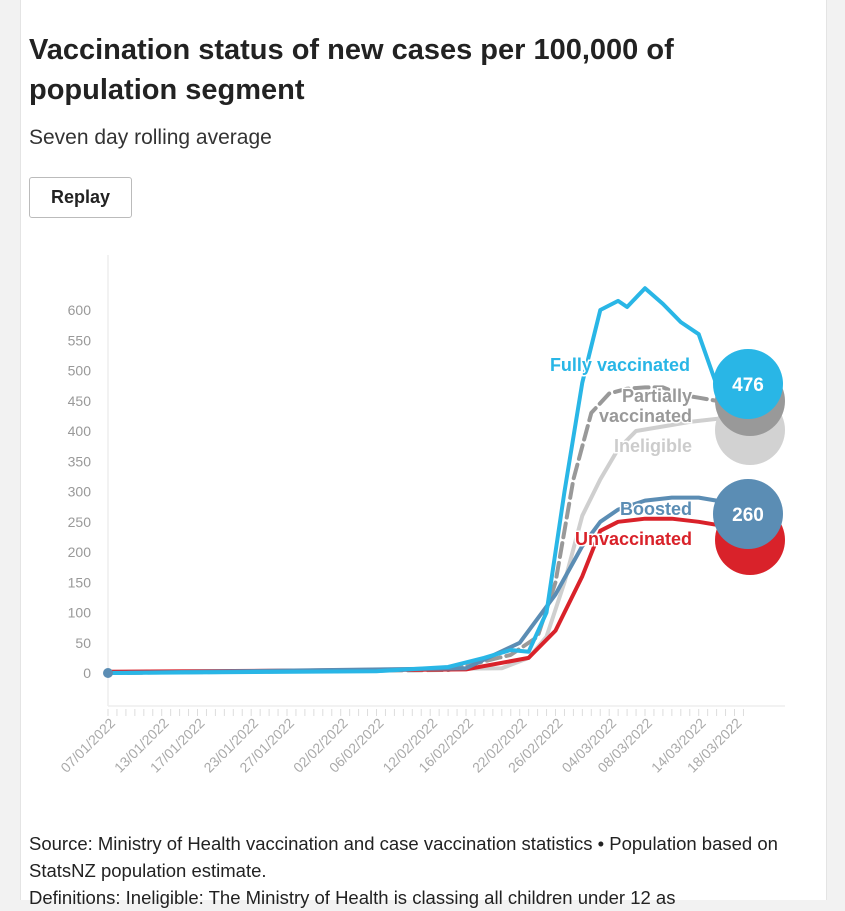 This screenshot has width=845, height=911. I want to click on y-tick-label: 450, so click(80, 401).